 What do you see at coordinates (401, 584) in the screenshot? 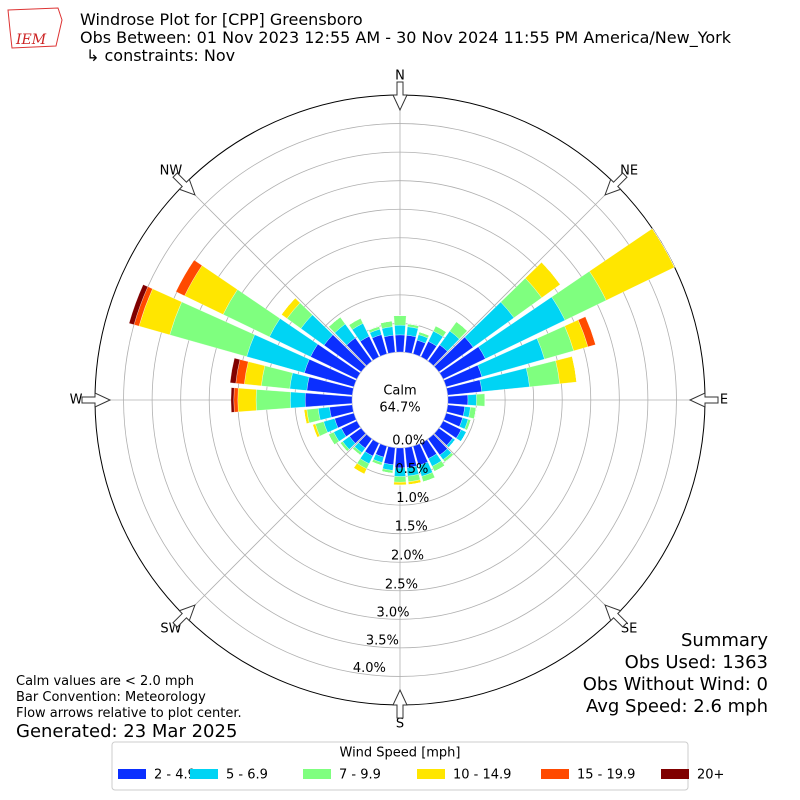
I see `r-tick-label: 2.5%` at bounding box center [401, 584].